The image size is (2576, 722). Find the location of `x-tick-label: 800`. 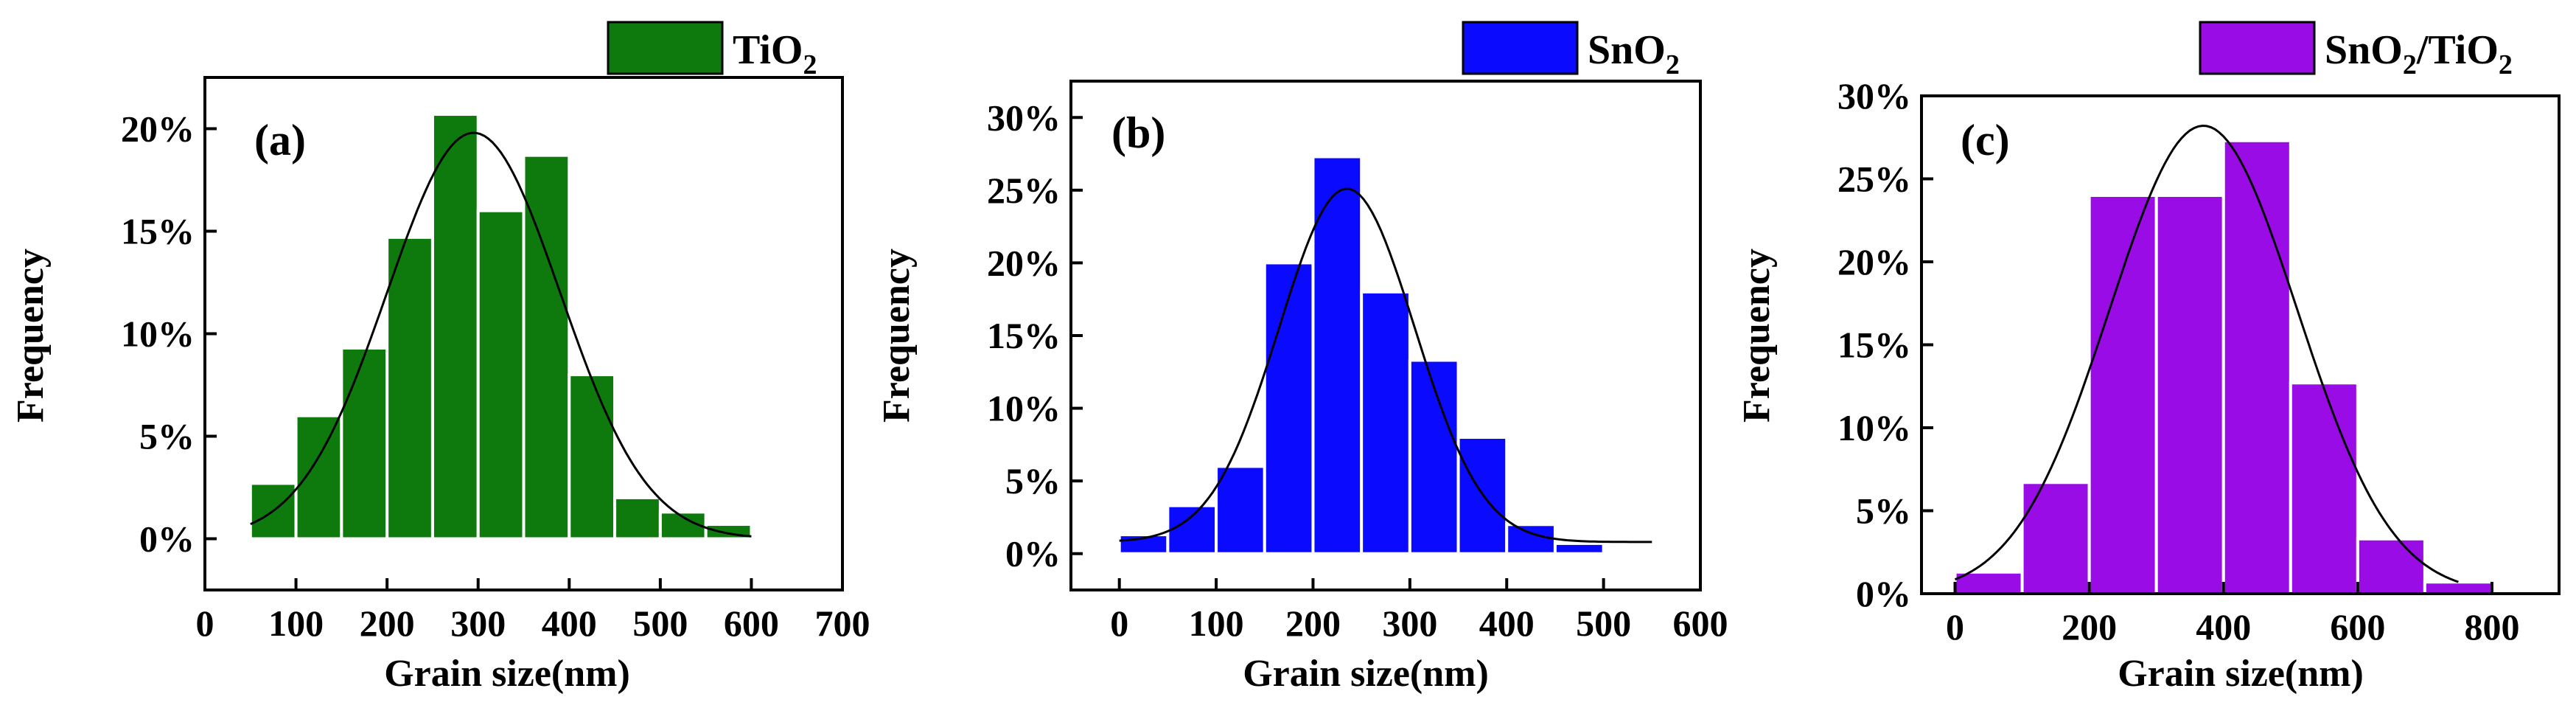

x-tick-label: 800 is located at coordinates (2491, 627).